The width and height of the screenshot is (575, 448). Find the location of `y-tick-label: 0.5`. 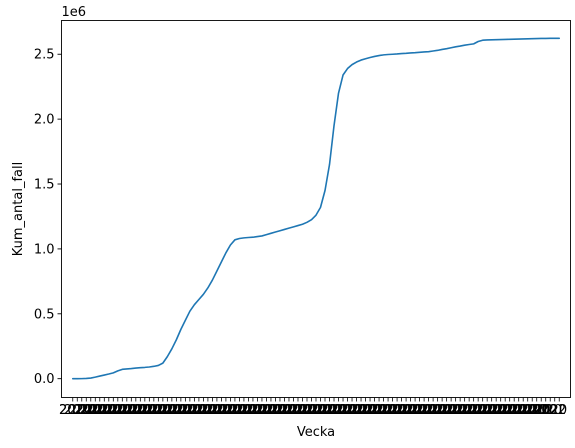

y-tick-label: 0.5 is located at coordinates (44, 314).